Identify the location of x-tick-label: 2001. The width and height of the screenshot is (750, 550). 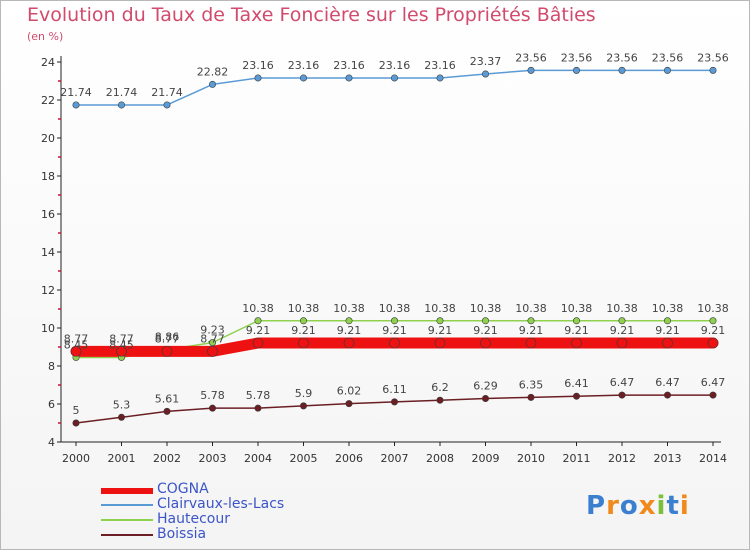
(122, 458).